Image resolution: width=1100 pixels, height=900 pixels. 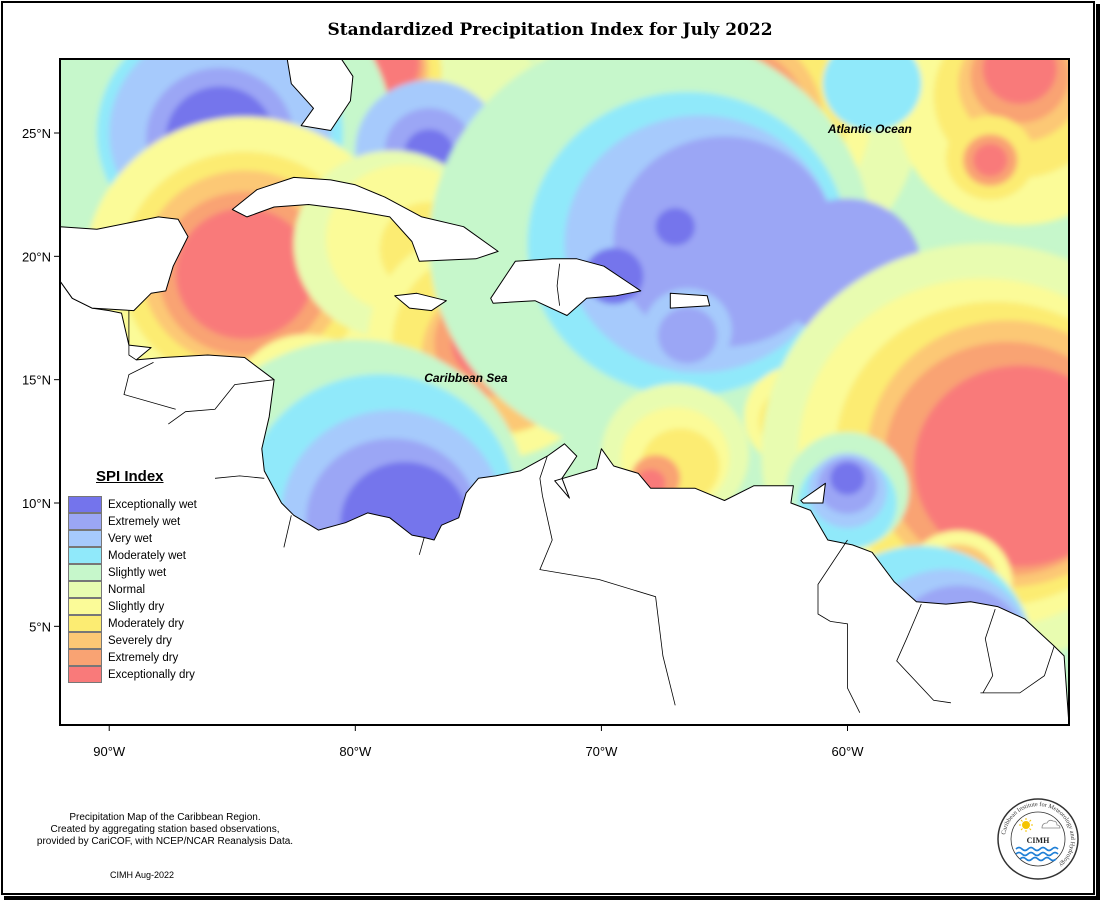 What do you see at coordinates (136, 606) in the screenshot?
I see `legend-label: Slightly dry` at bounding box center [136, 606].